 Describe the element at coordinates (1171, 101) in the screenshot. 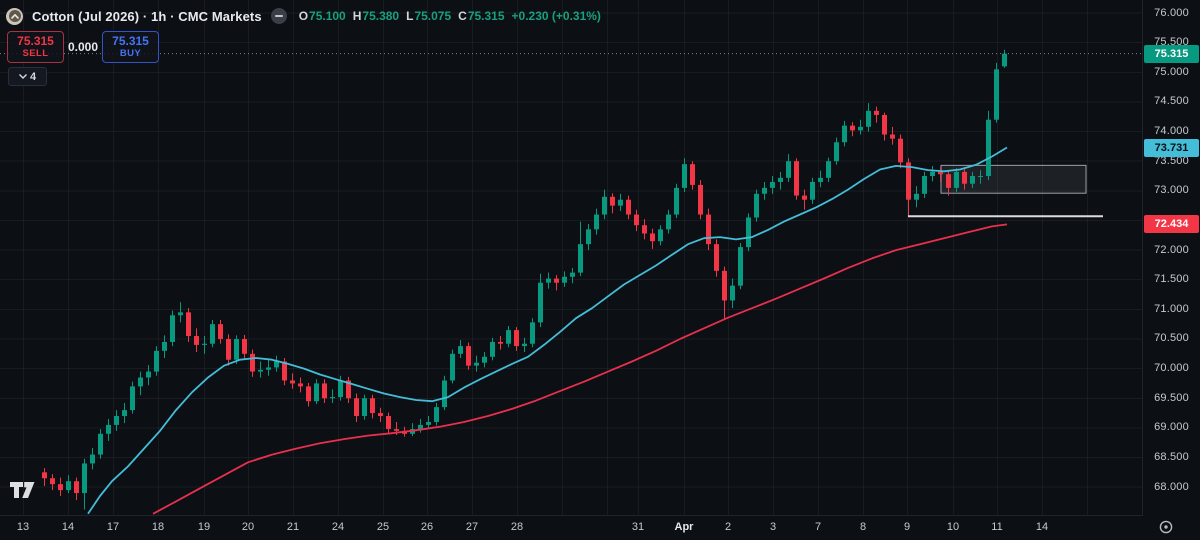

I see `price-axis-label: 74.500` at that location.